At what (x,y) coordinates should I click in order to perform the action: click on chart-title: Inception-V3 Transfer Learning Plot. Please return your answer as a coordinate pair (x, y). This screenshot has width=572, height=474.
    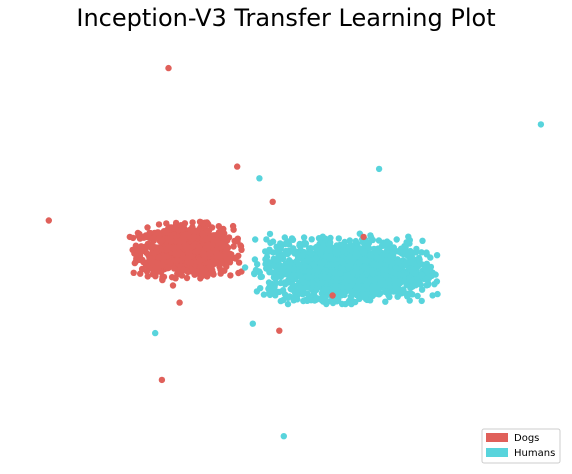
    Looking at the image, I should click on (285, 18).